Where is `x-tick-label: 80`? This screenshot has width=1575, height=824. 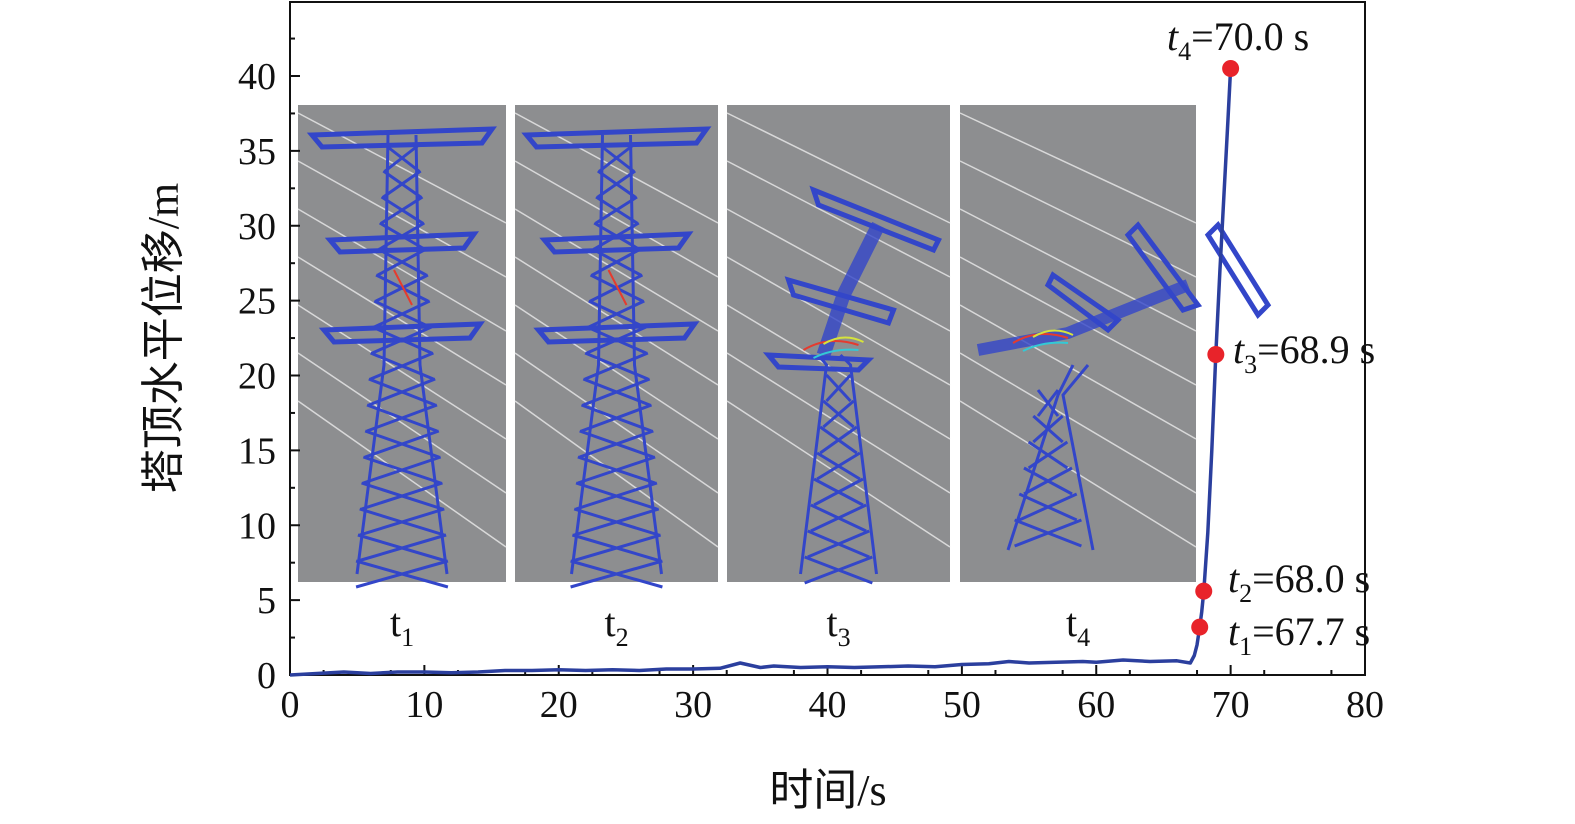
x-tick-label: 80 is located at coordinates (1365, 705).